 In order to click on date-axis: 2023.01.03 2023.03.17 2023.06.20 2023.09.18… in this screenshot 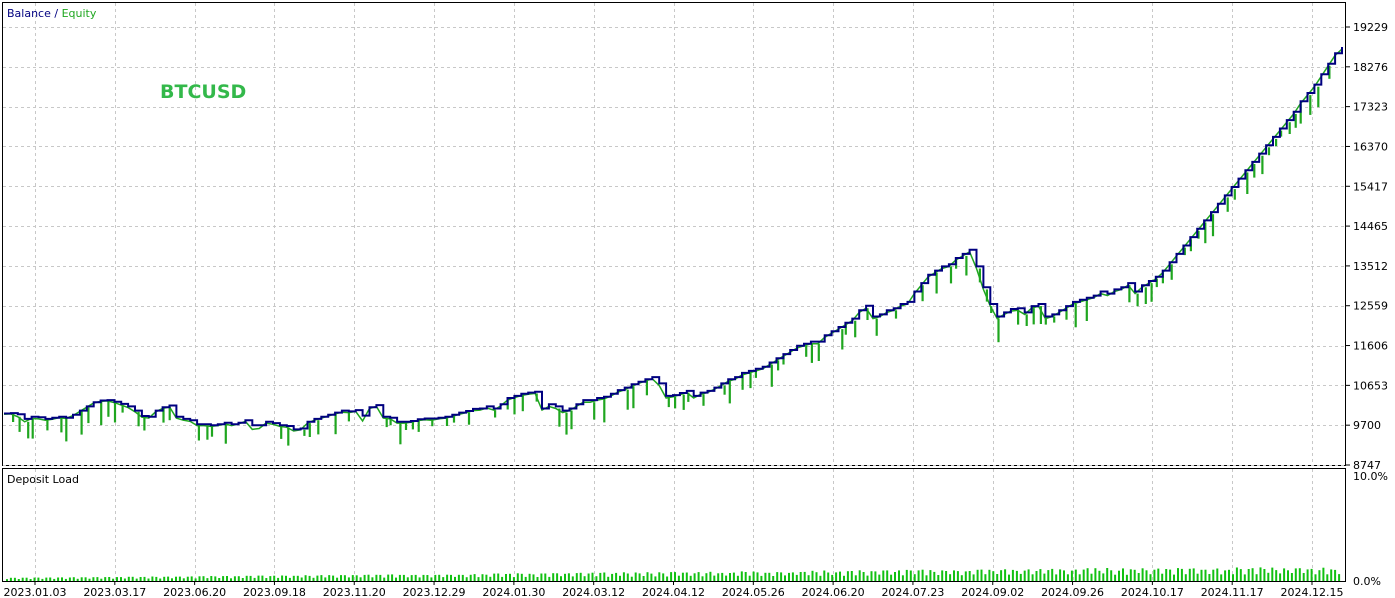, I will do `click(673, 589)`.